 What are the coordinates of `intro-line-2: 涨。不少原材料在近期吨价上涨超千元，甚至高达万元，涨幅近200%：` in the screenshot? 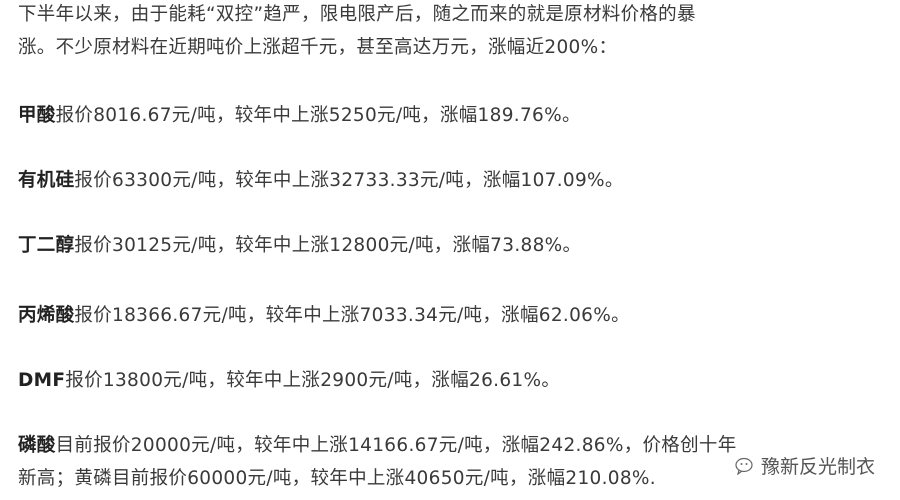 It's located at (318, 47).